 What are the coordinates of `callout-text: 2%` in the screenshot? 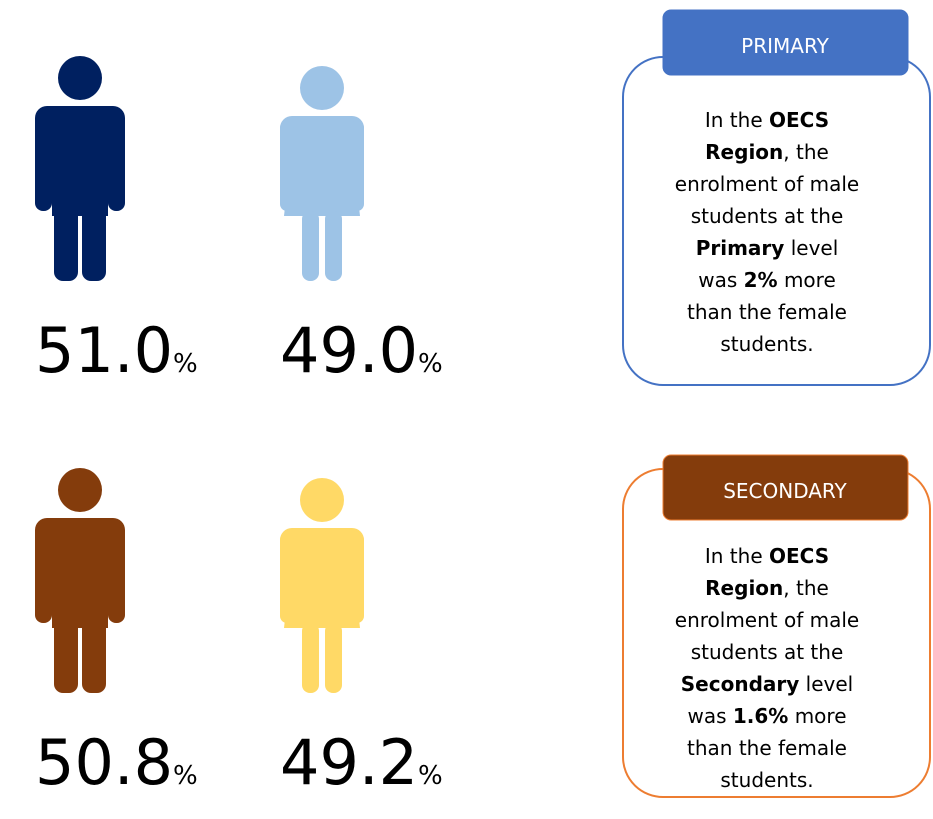 It's located at (761, 280).